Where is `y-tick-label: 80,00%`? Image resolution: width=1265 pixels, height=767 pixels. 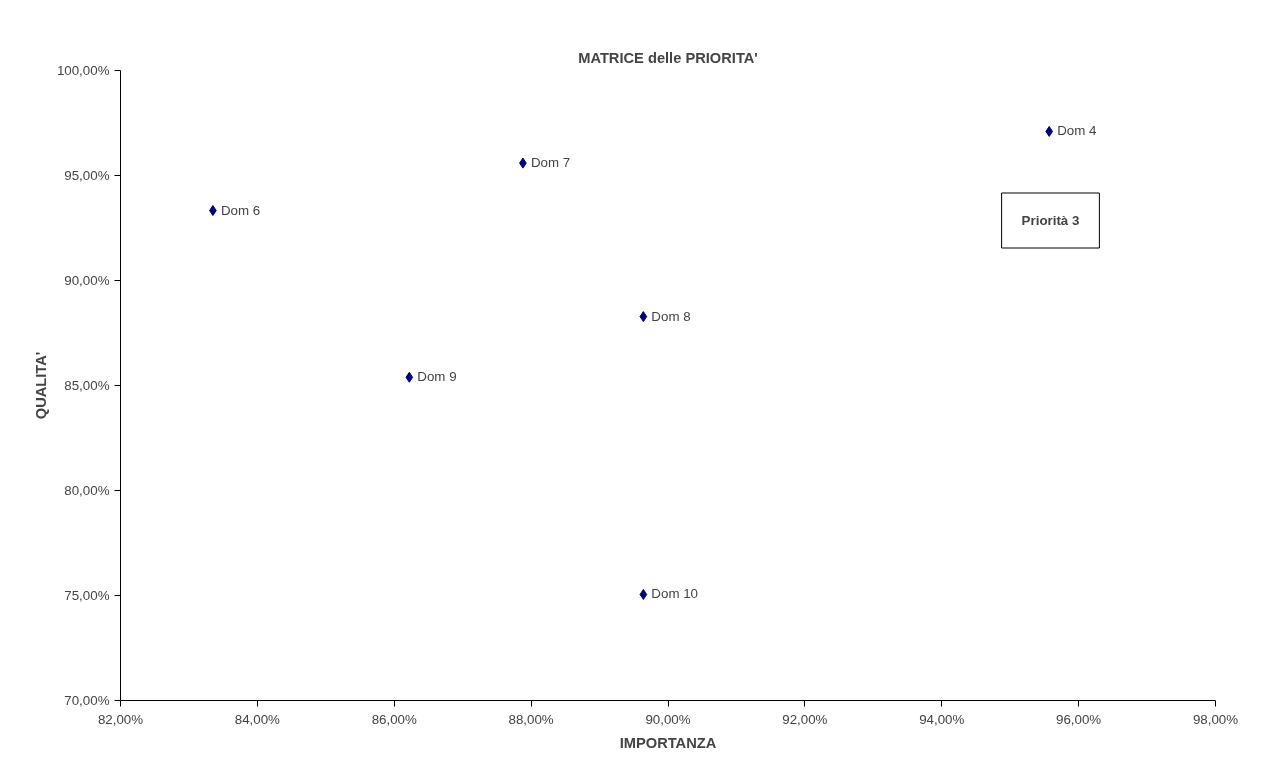
y-tick-label: 80,00% is located at coordinates (87, 490).